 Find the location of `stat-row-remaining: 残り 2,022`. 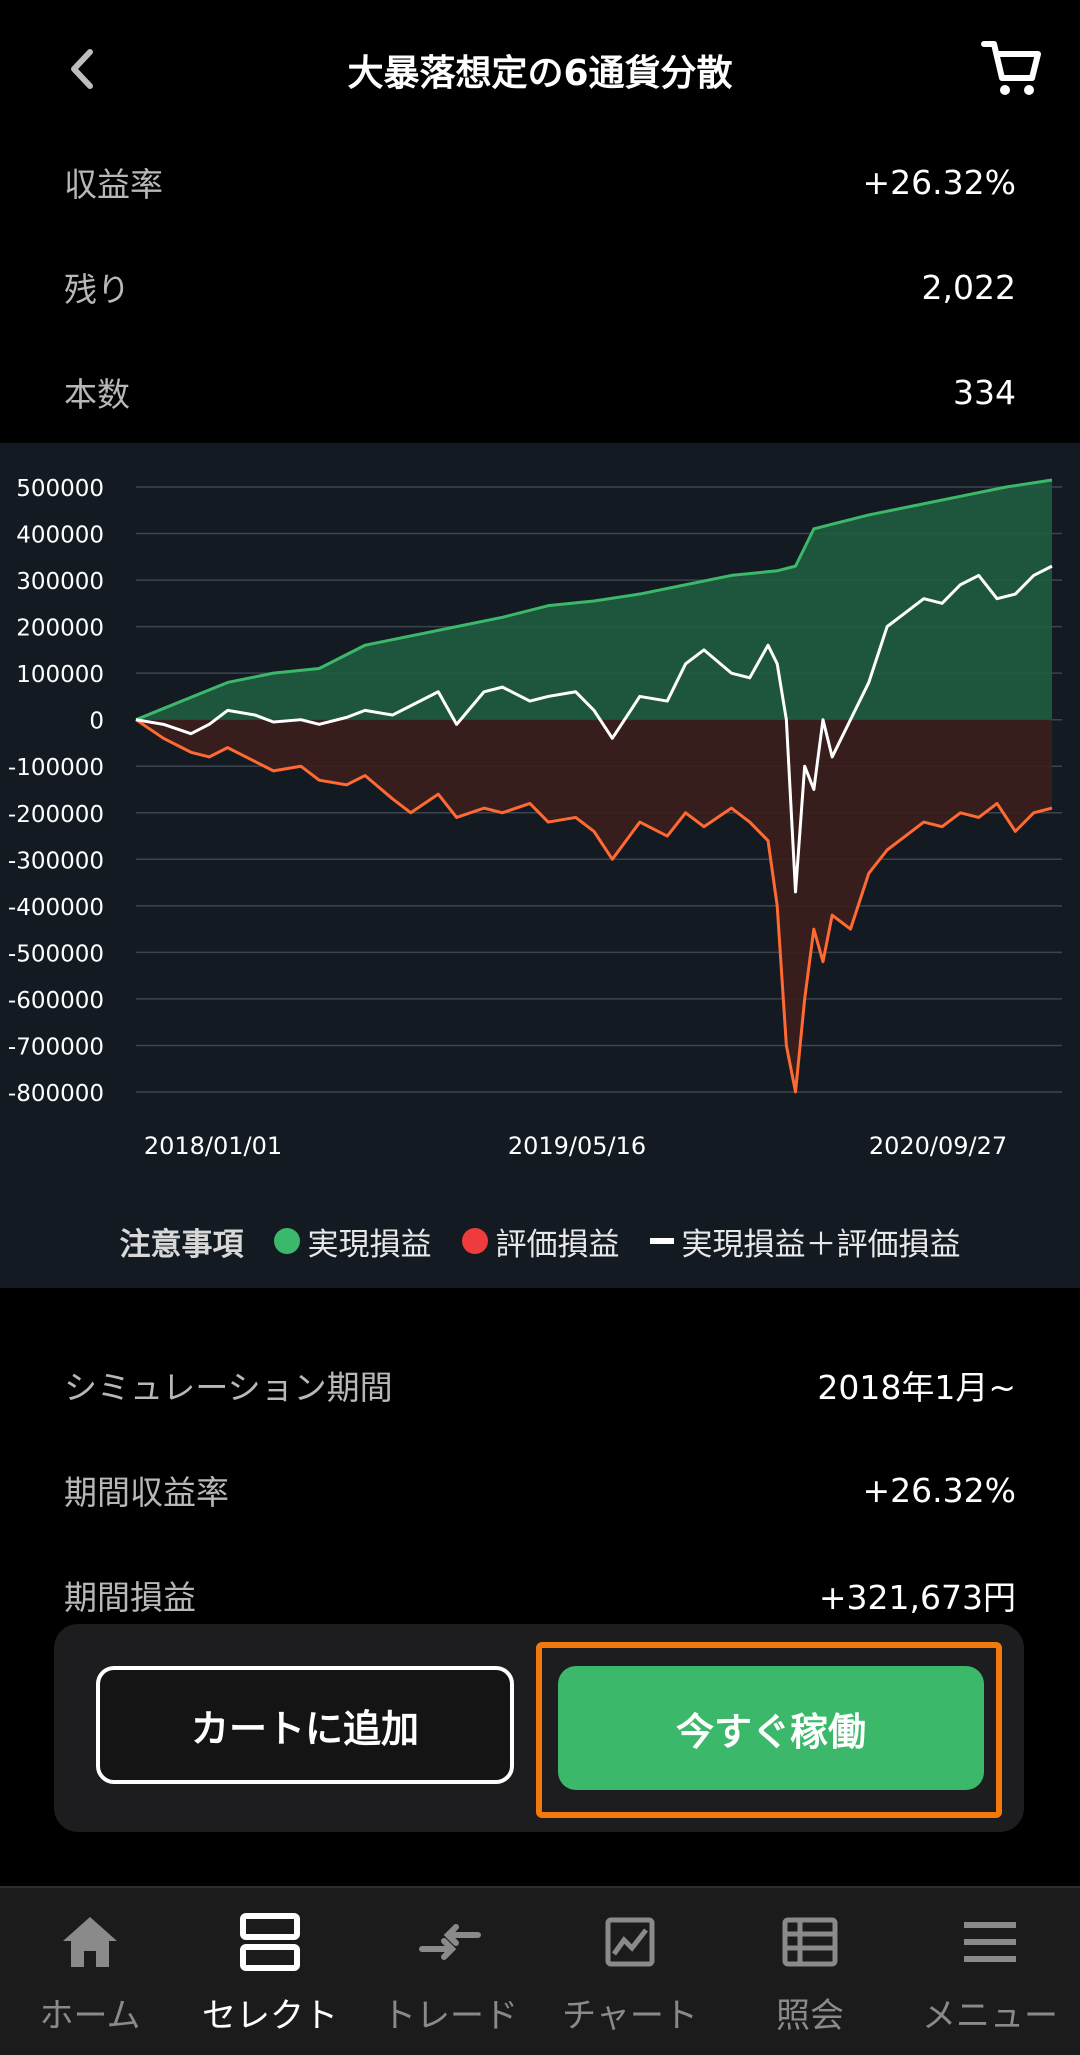

stat-row-remaining: 残り 2,022 is located at coordinates (540, 287).